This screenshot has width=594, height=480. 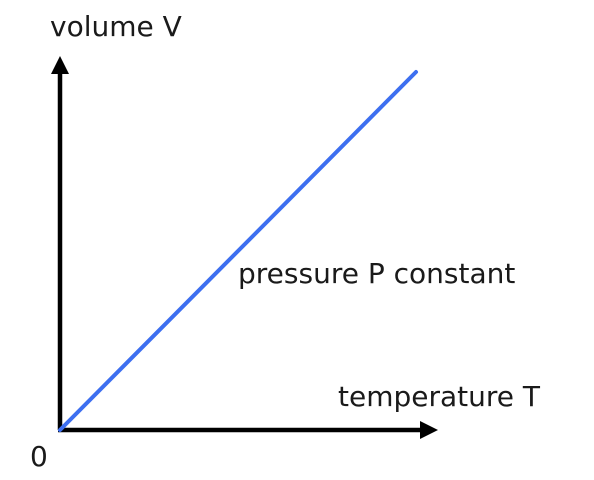 I want to click on origin-label: 0, so click(x=39, y=456).